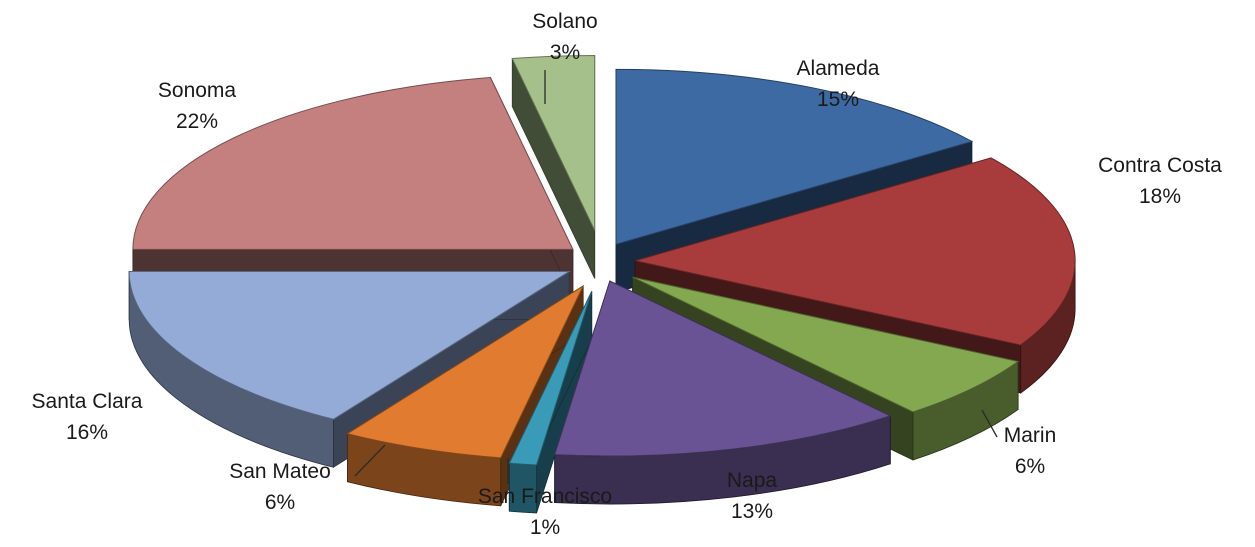 The image size is (1255, 547). What do you see at coordinates (553, 142) in the screenshot?
I see `slice-solano` at bounding box center [553, 142].